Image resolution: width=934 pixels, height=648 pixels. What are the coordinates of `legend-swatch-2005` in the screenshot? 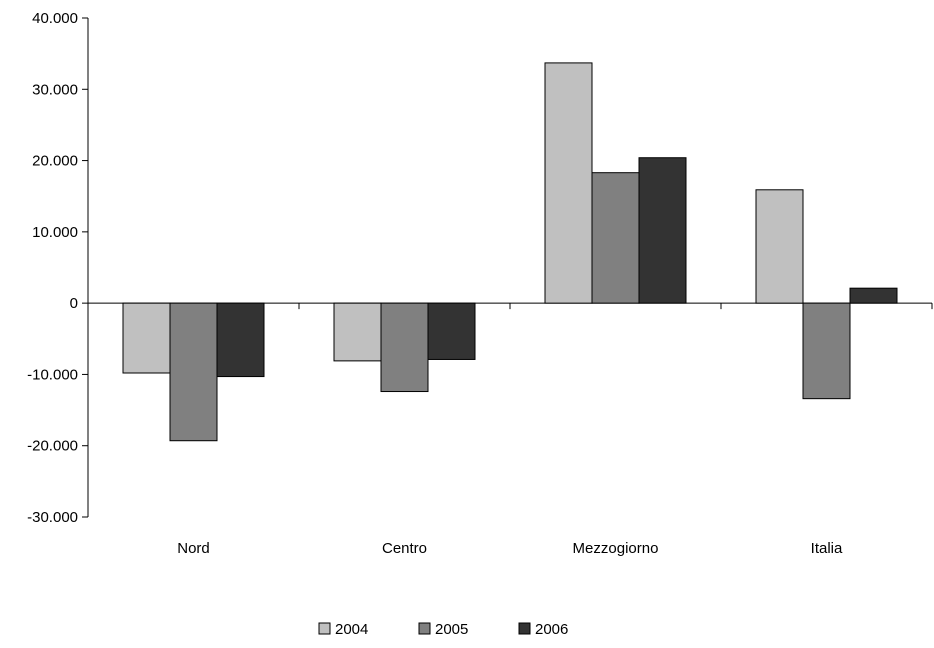 It's located at (424, 628).